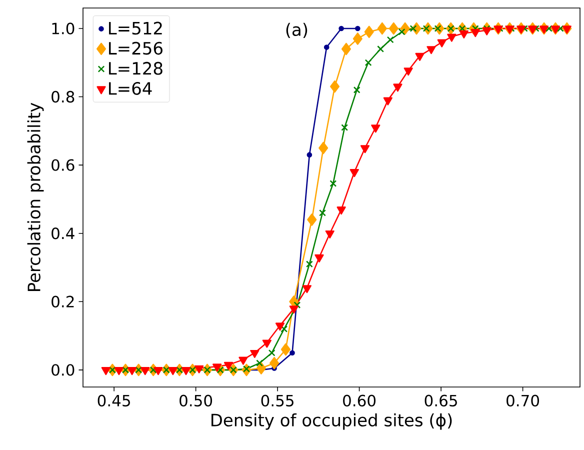 Image resolution: width=584 pixels, height=450 pixels. Describe the element at coordinates (196, 400) in the screenshot. I see `x-tick-label: 0.50` at that location.